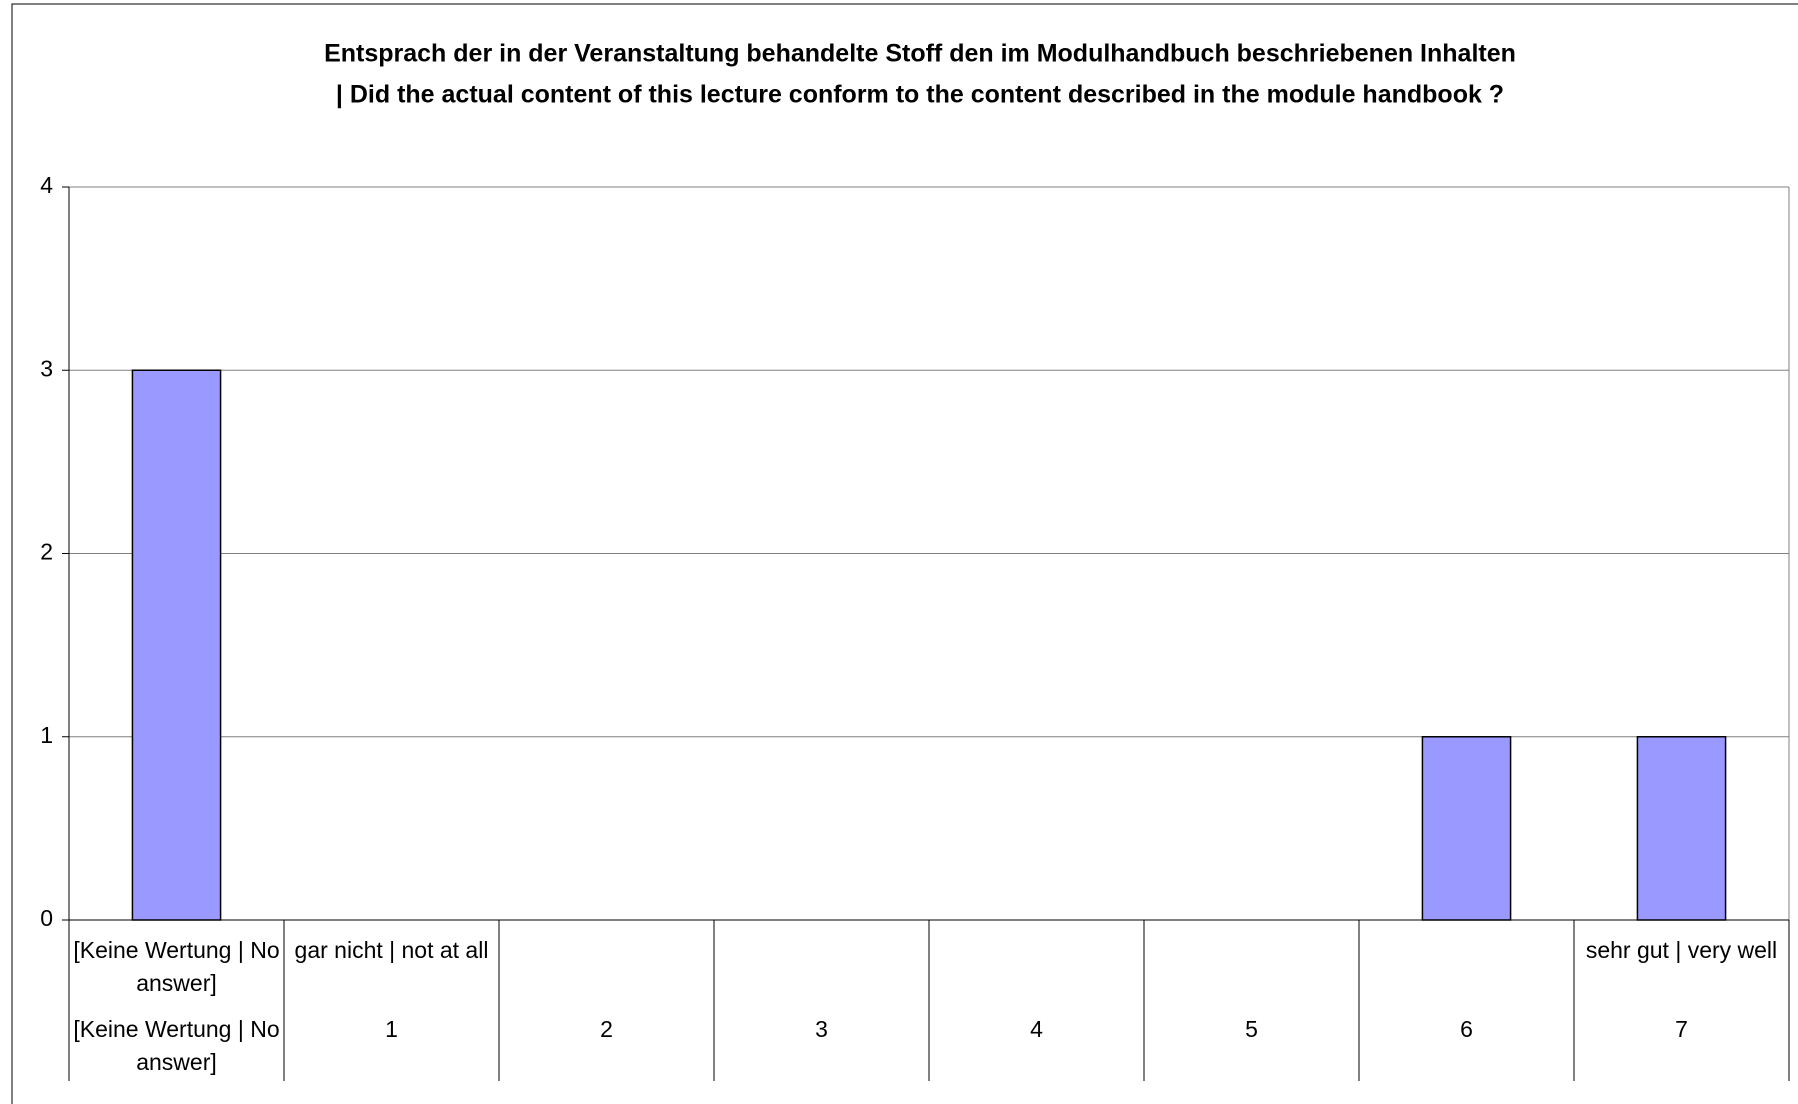  Describe the element at coordinates (1681, 950) in the screenshot. I see `x-group-label: sehr gut | very well` at that location.